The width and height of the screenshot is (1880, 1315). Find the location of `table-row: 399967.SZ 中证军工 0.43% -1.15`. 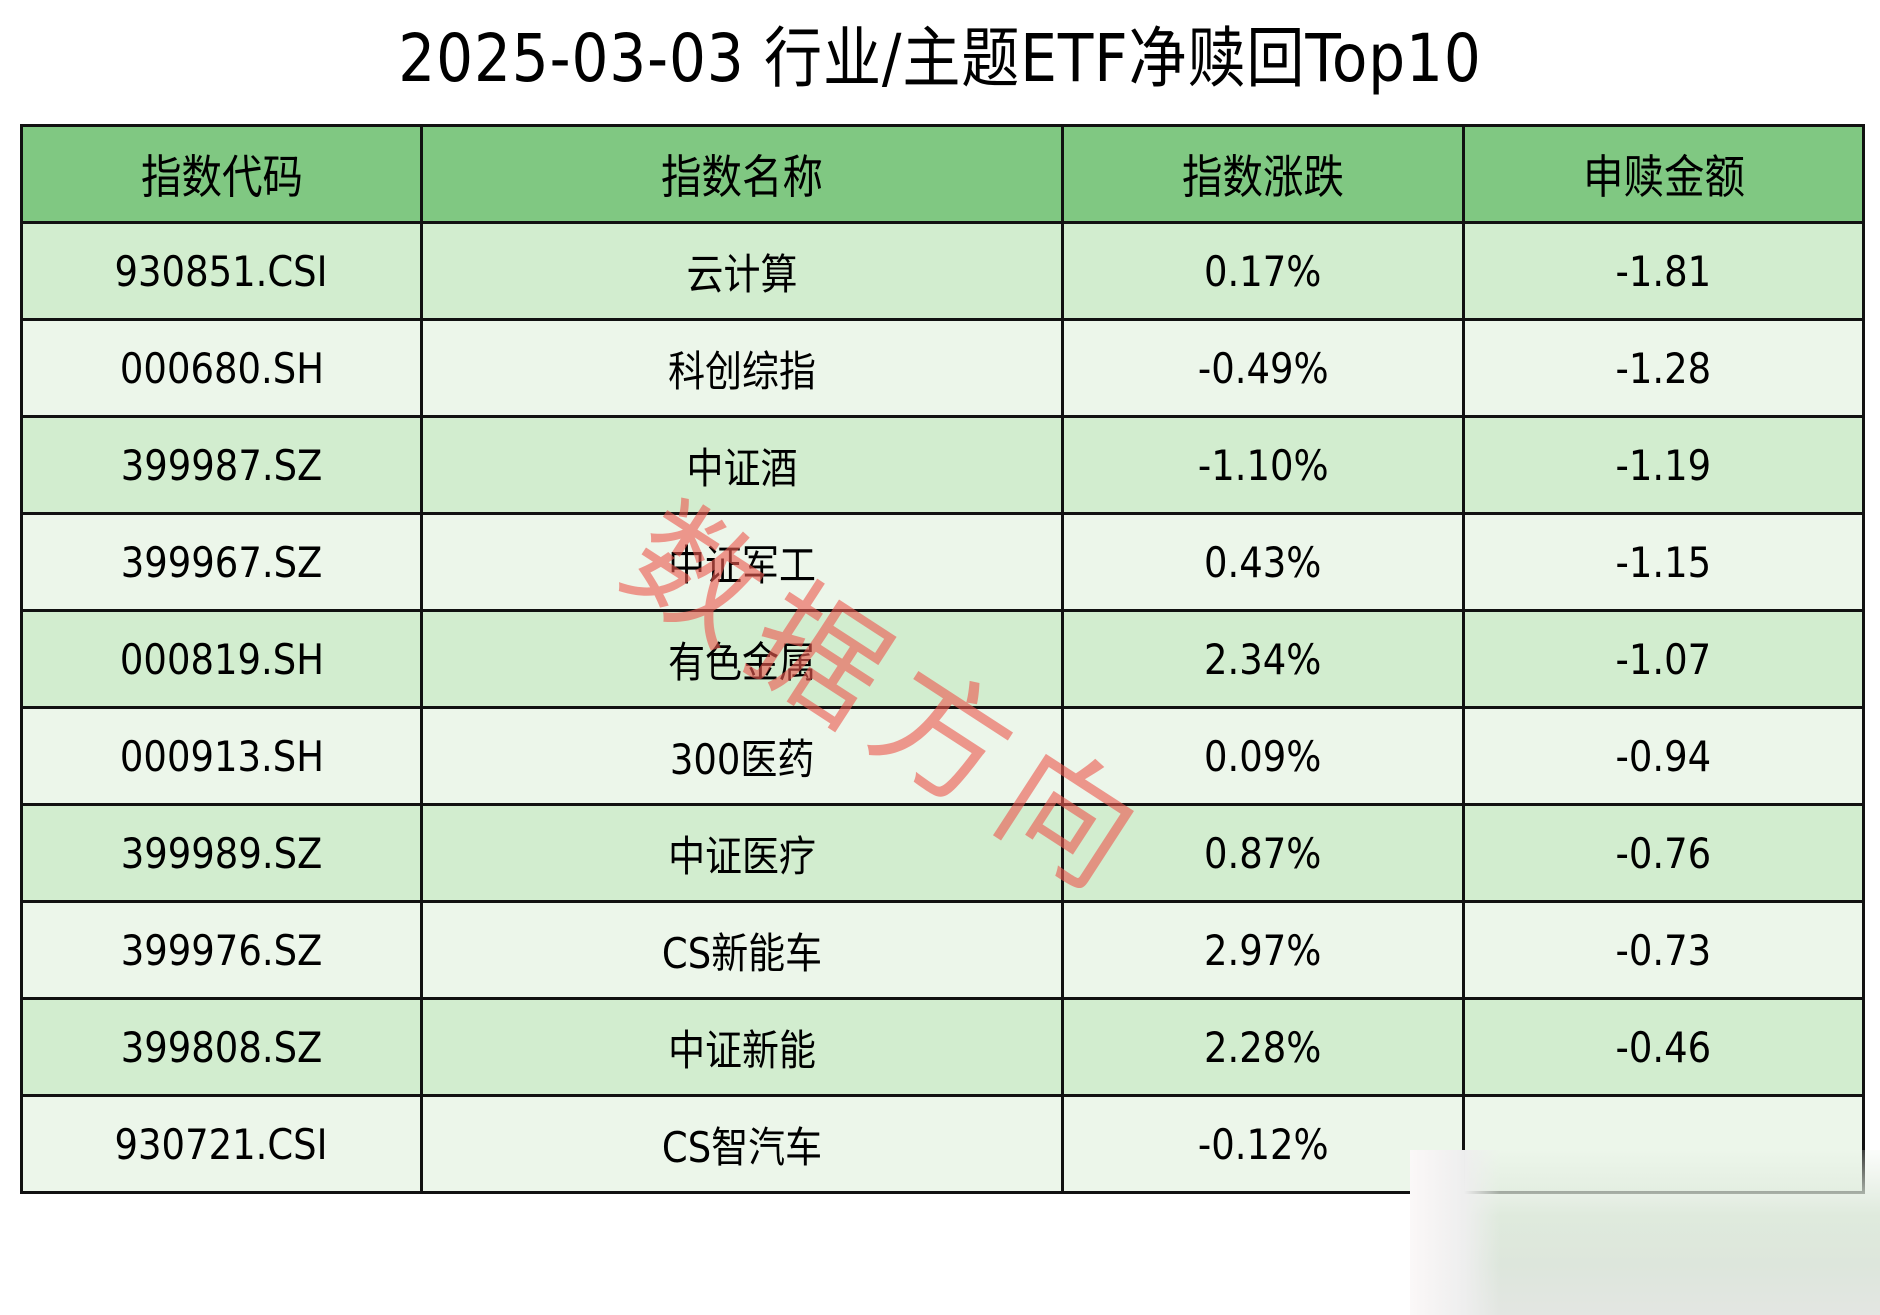

table-row: 399967.SZ 中证军工 0.43% -1.15 is located at coordinates (942, 562).